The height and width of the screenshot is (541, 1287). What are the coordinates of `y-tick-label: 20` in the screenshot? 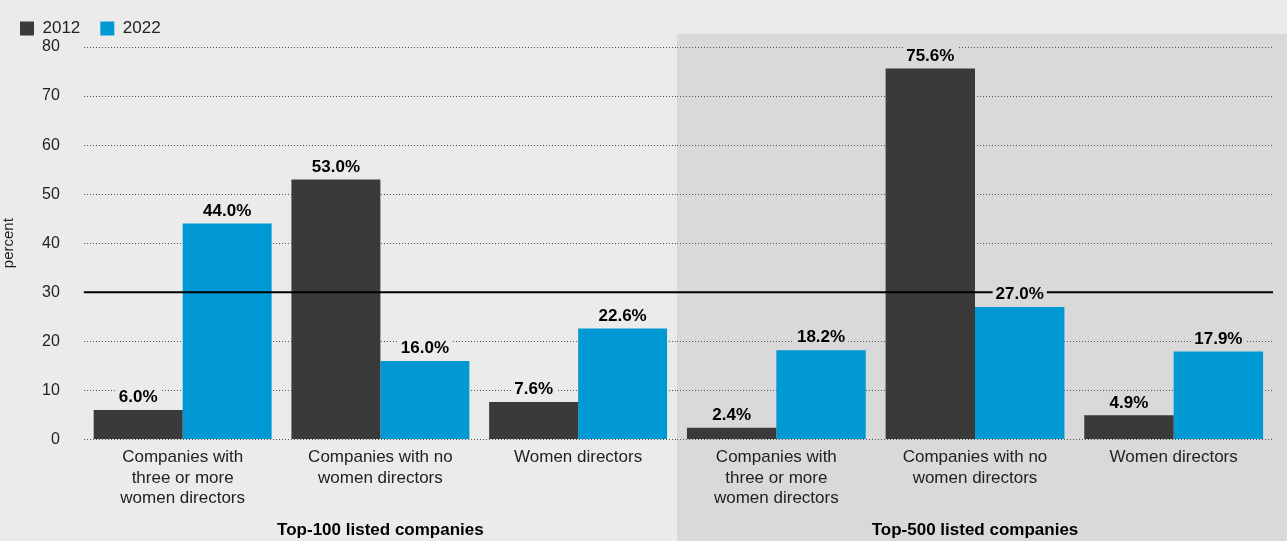 It's located at (51, 340).